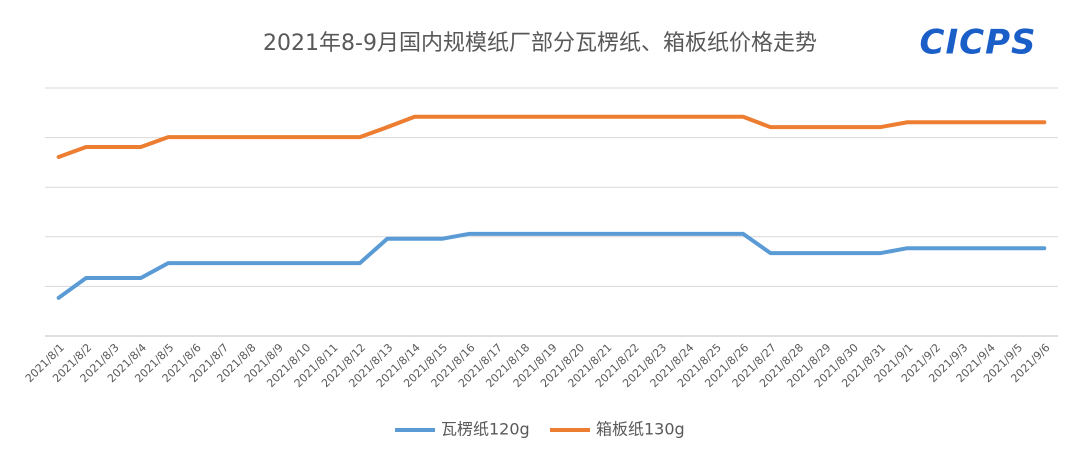  What do you see at coordinates (978, 43) in the screenshot?
I see `logo: CICPS` at bounding box center [978, 43].